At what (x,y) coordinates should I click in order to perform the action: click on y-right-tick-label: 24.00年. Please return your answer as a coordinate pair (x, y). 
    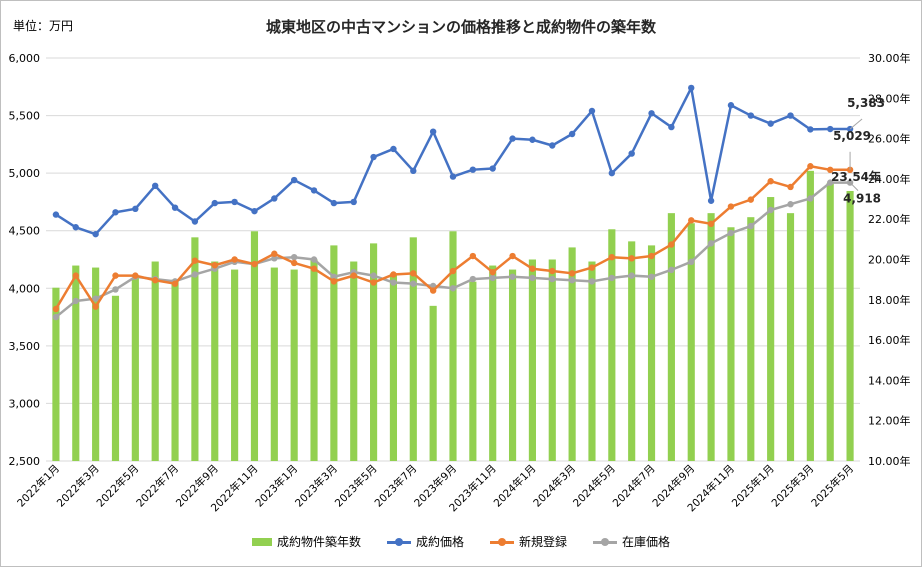
    Looking at the image, I should click on (889, 179).